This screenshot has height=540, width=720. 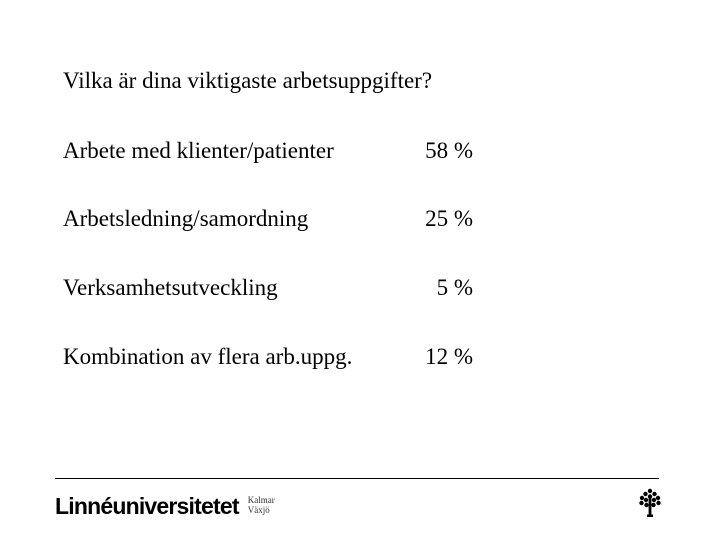 I want to click on row-value: 58 %, so click(x=449, y=150).